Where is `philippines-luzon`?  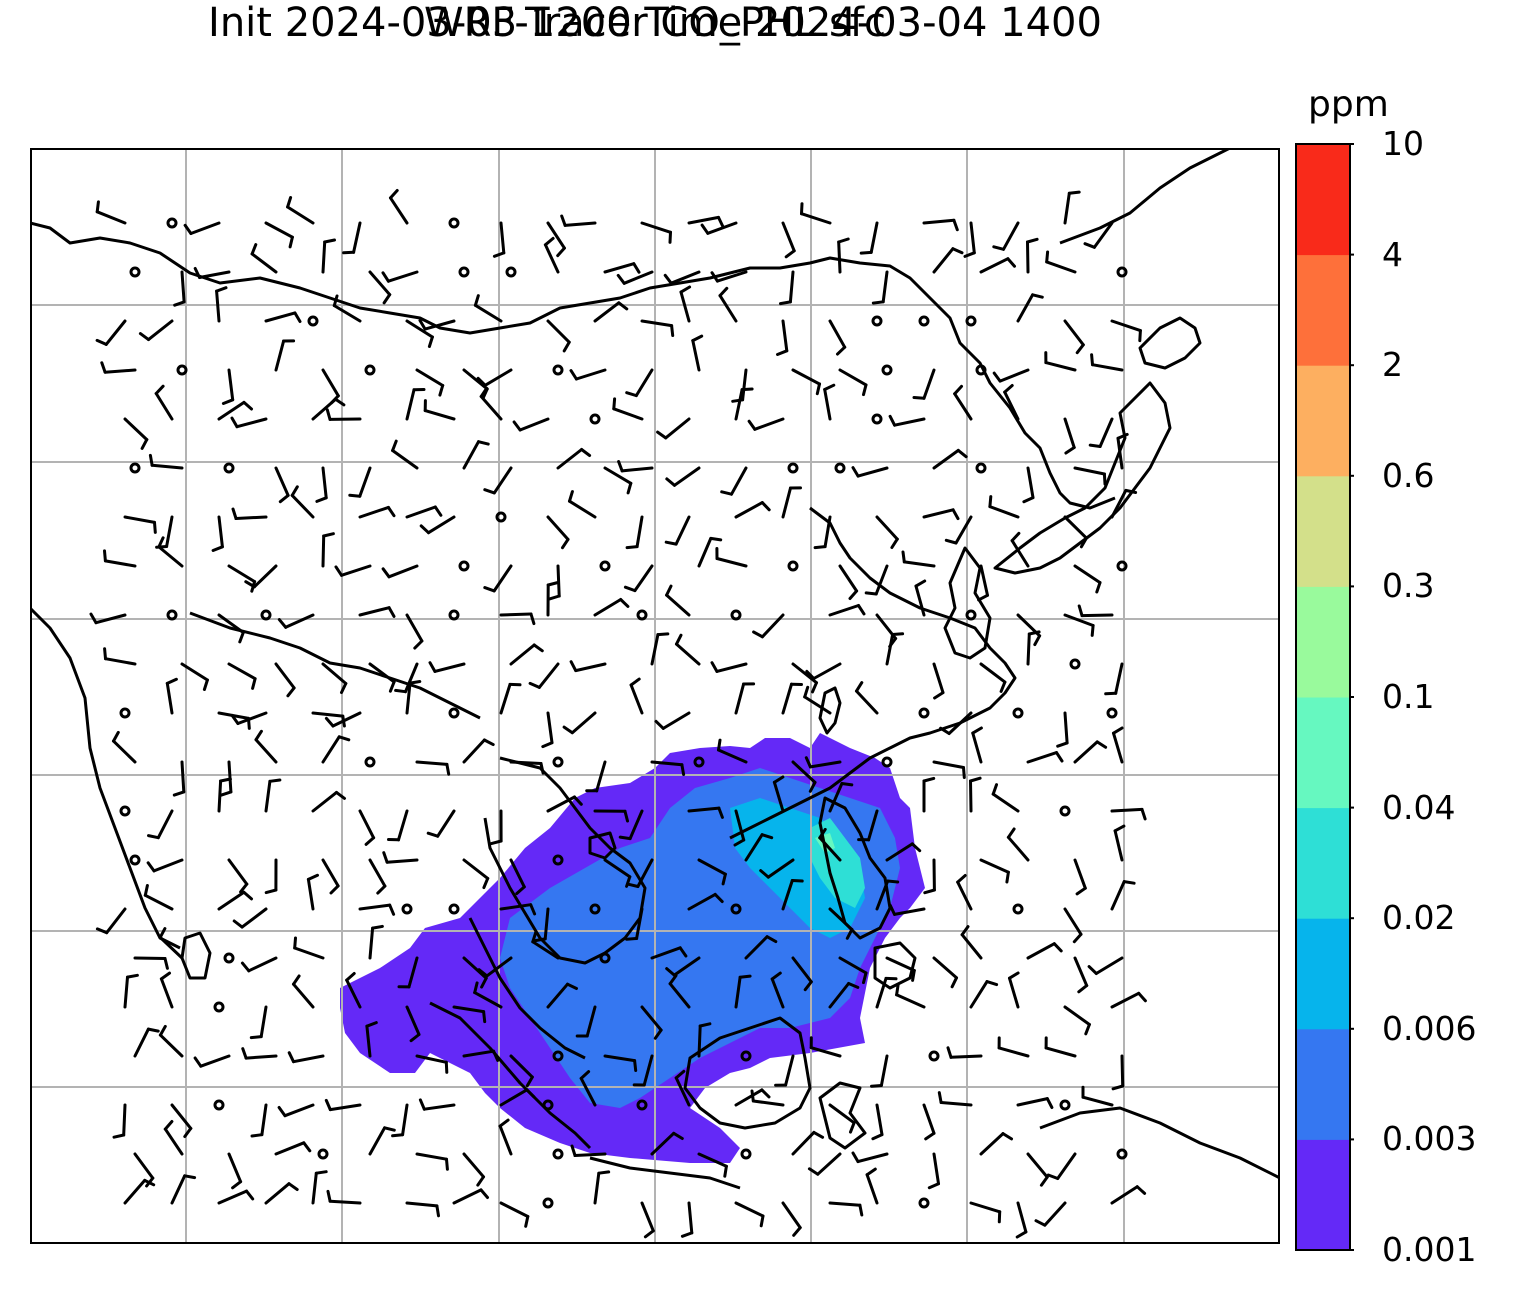
philippines-luzon is located at coordinates (855, 868).